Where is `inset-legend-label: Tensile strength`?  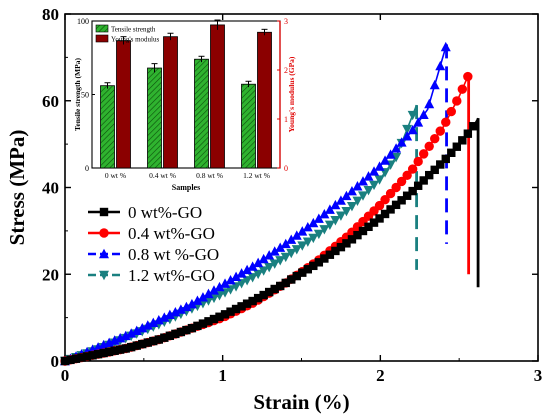 inset-legend-label: Tensile strength is located at coordinates (133, 30).